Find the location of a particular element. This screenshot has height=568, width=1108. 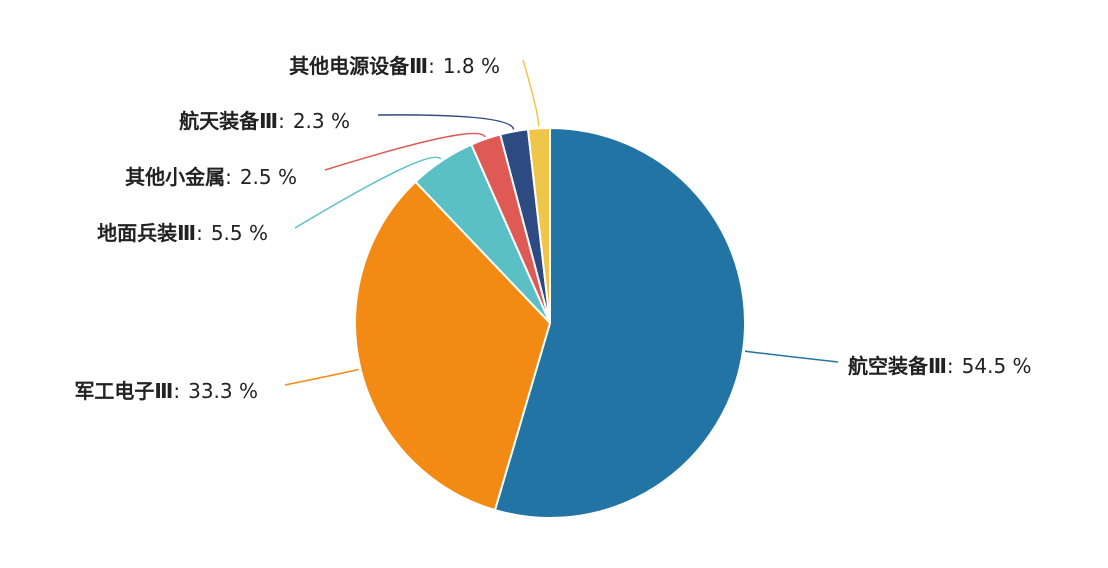

slice-label: 地面兵装Ⅲ: 5.5 % is located at coordinates (182, 233).